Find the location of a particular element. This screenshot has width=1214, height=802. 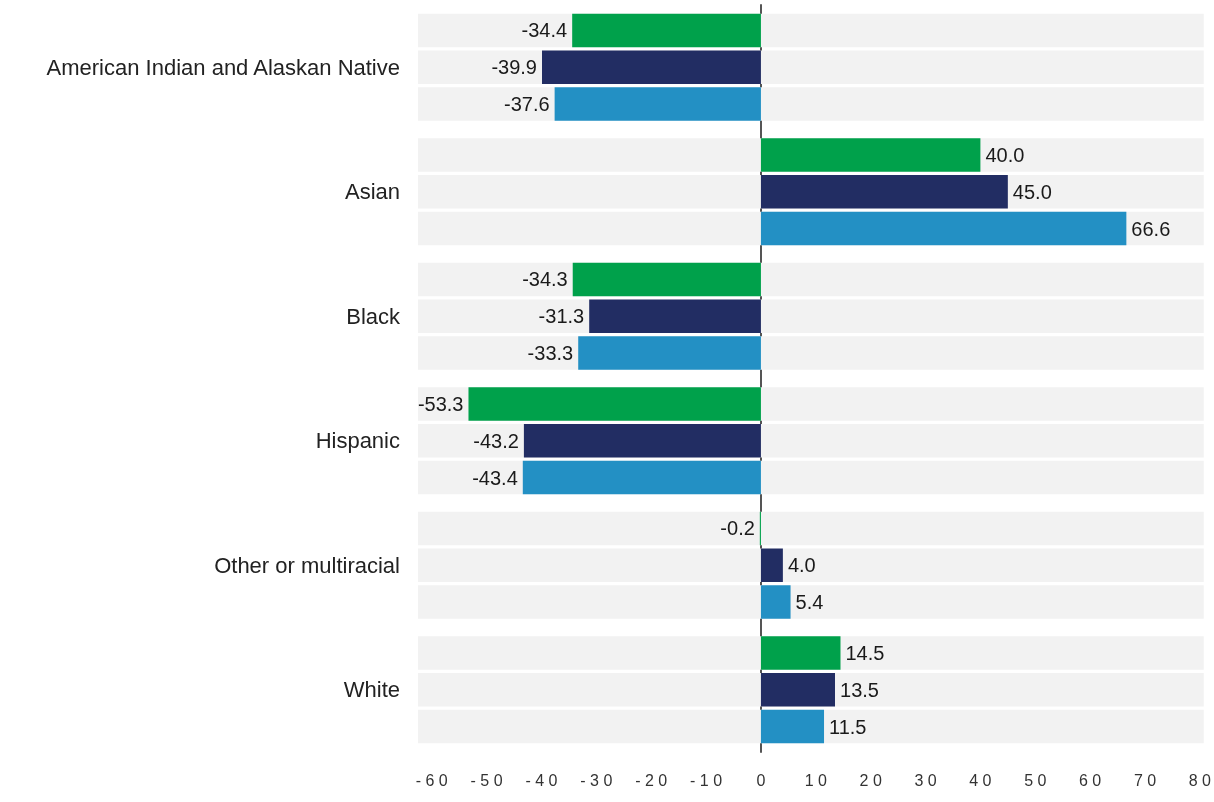

y-tick-label: Black is located at coordinates (373, 316).